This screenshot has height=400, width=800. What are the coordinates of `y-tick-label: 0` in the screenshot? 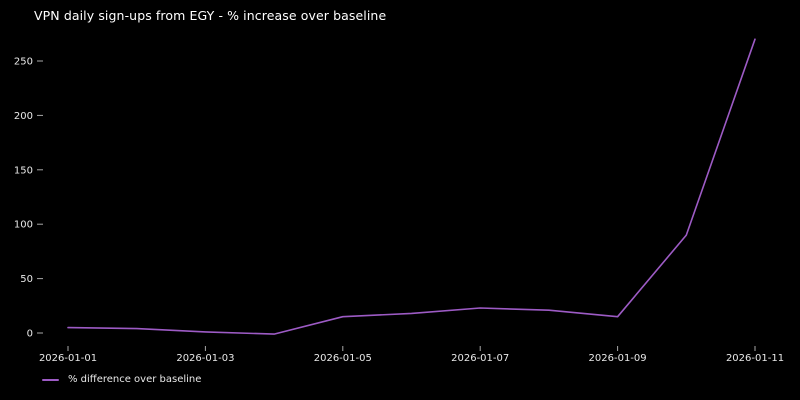 It's located at (30, 334).